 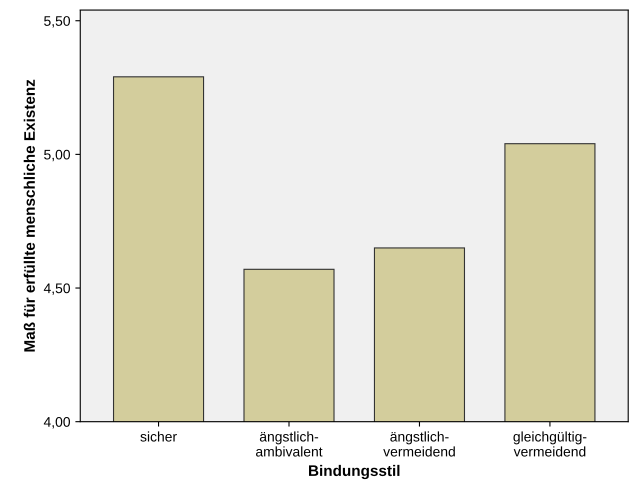 I want to click on x-tick-label: gleichgültig- vermeidend, so click(x=549, y=444).